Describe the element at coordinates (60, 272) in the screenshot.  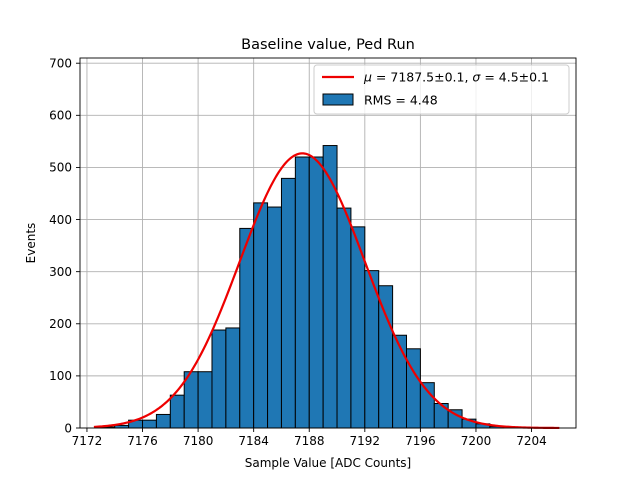
I see `y-tick-label: 300` at that location.